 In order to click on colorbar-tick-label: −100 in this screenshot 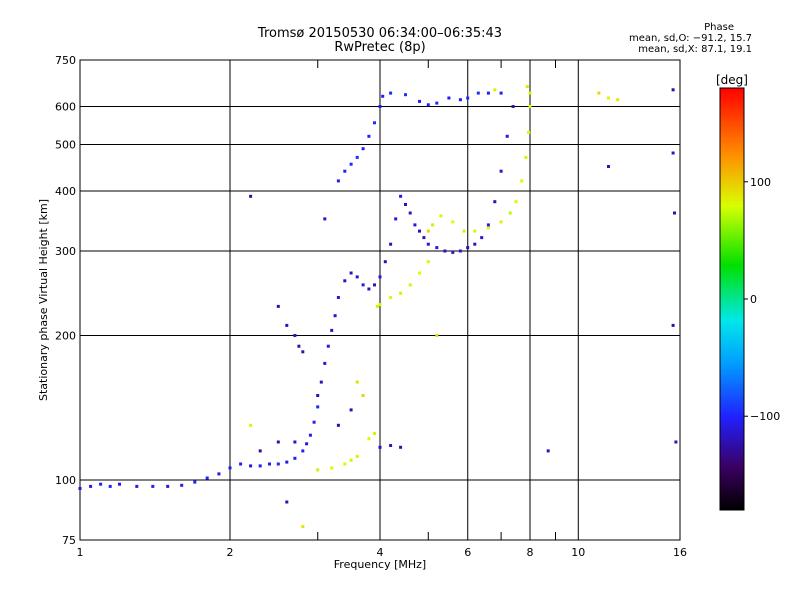, I will do `click(765, 416)`.